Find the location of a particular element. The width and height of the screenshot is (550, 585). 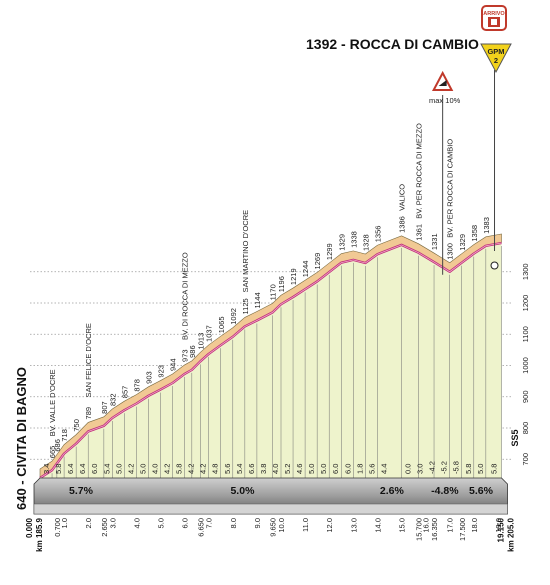

average-gradient: 2.6% is located at coordinates (392, 491).